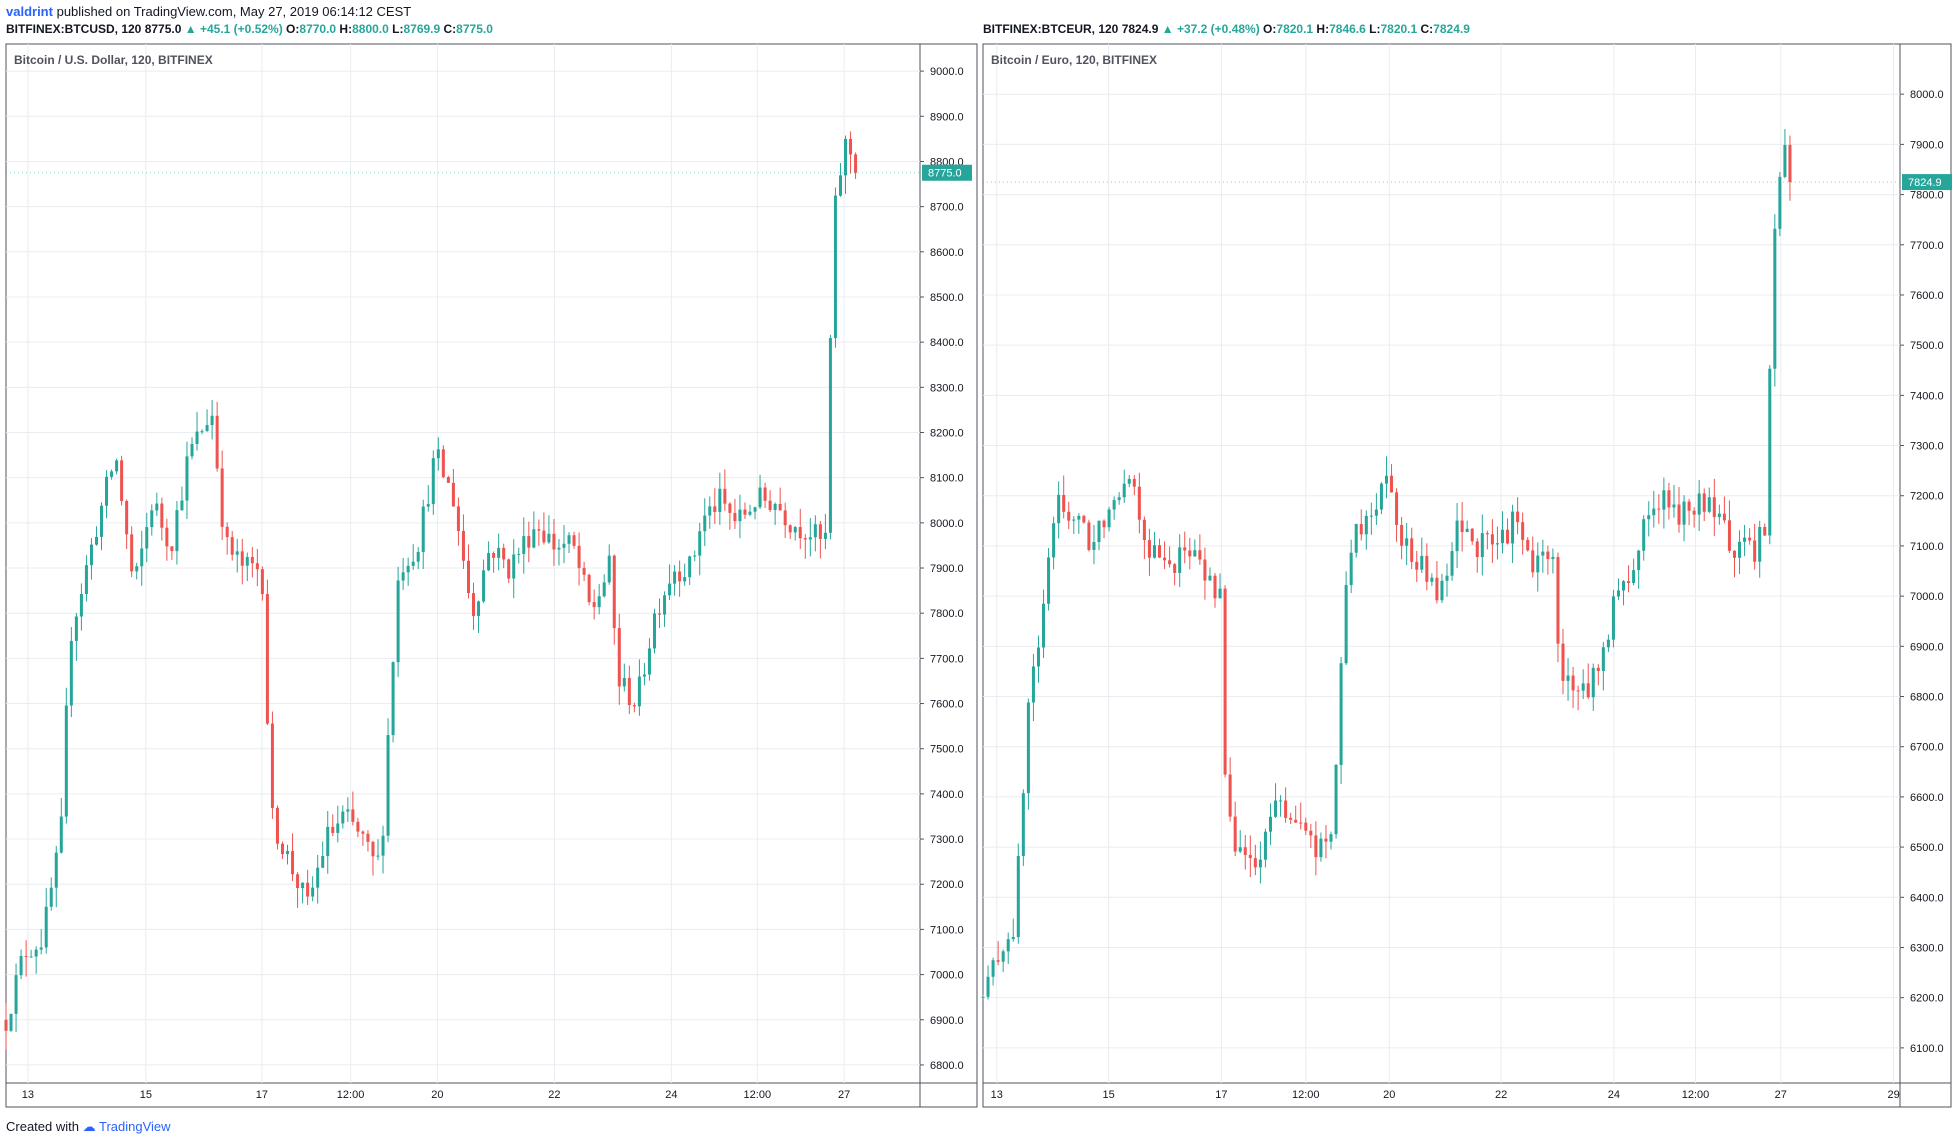 The width and height of the screenshot is (1957, 1145). Describe the element at coordinates (241, 29) in the screenshot. I see `left-change: +45.1 (+0.52%)` at that location.